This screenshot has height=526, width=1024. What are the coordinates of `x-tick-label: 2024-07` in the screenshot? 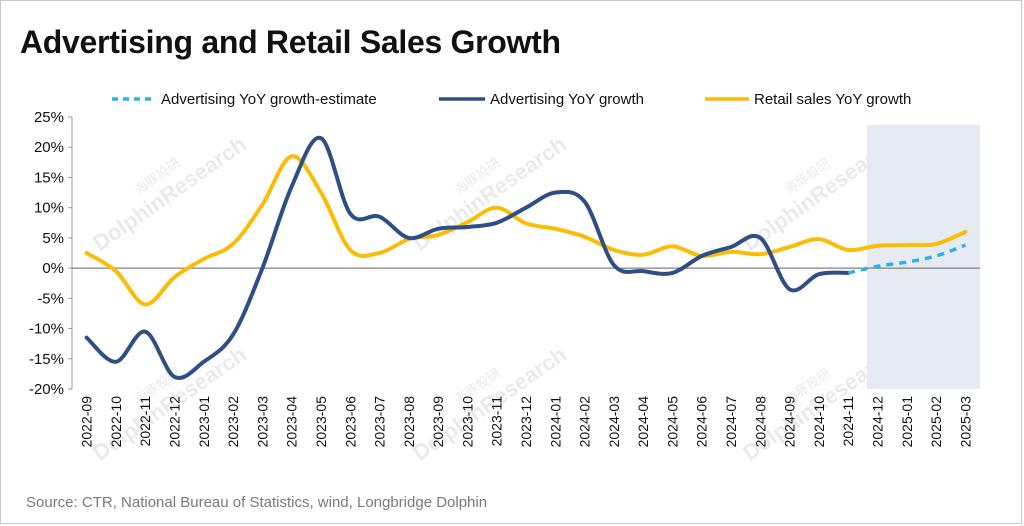 It's located at (731, 422).